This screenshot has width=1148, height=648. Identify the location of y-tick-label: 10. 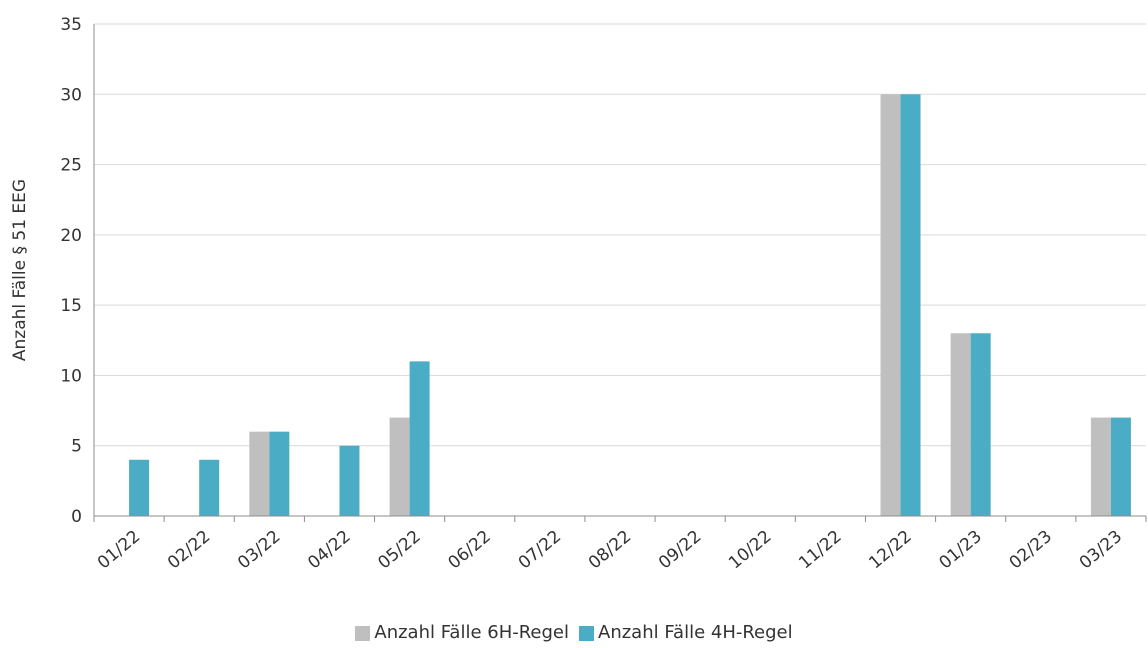
(71, 376).